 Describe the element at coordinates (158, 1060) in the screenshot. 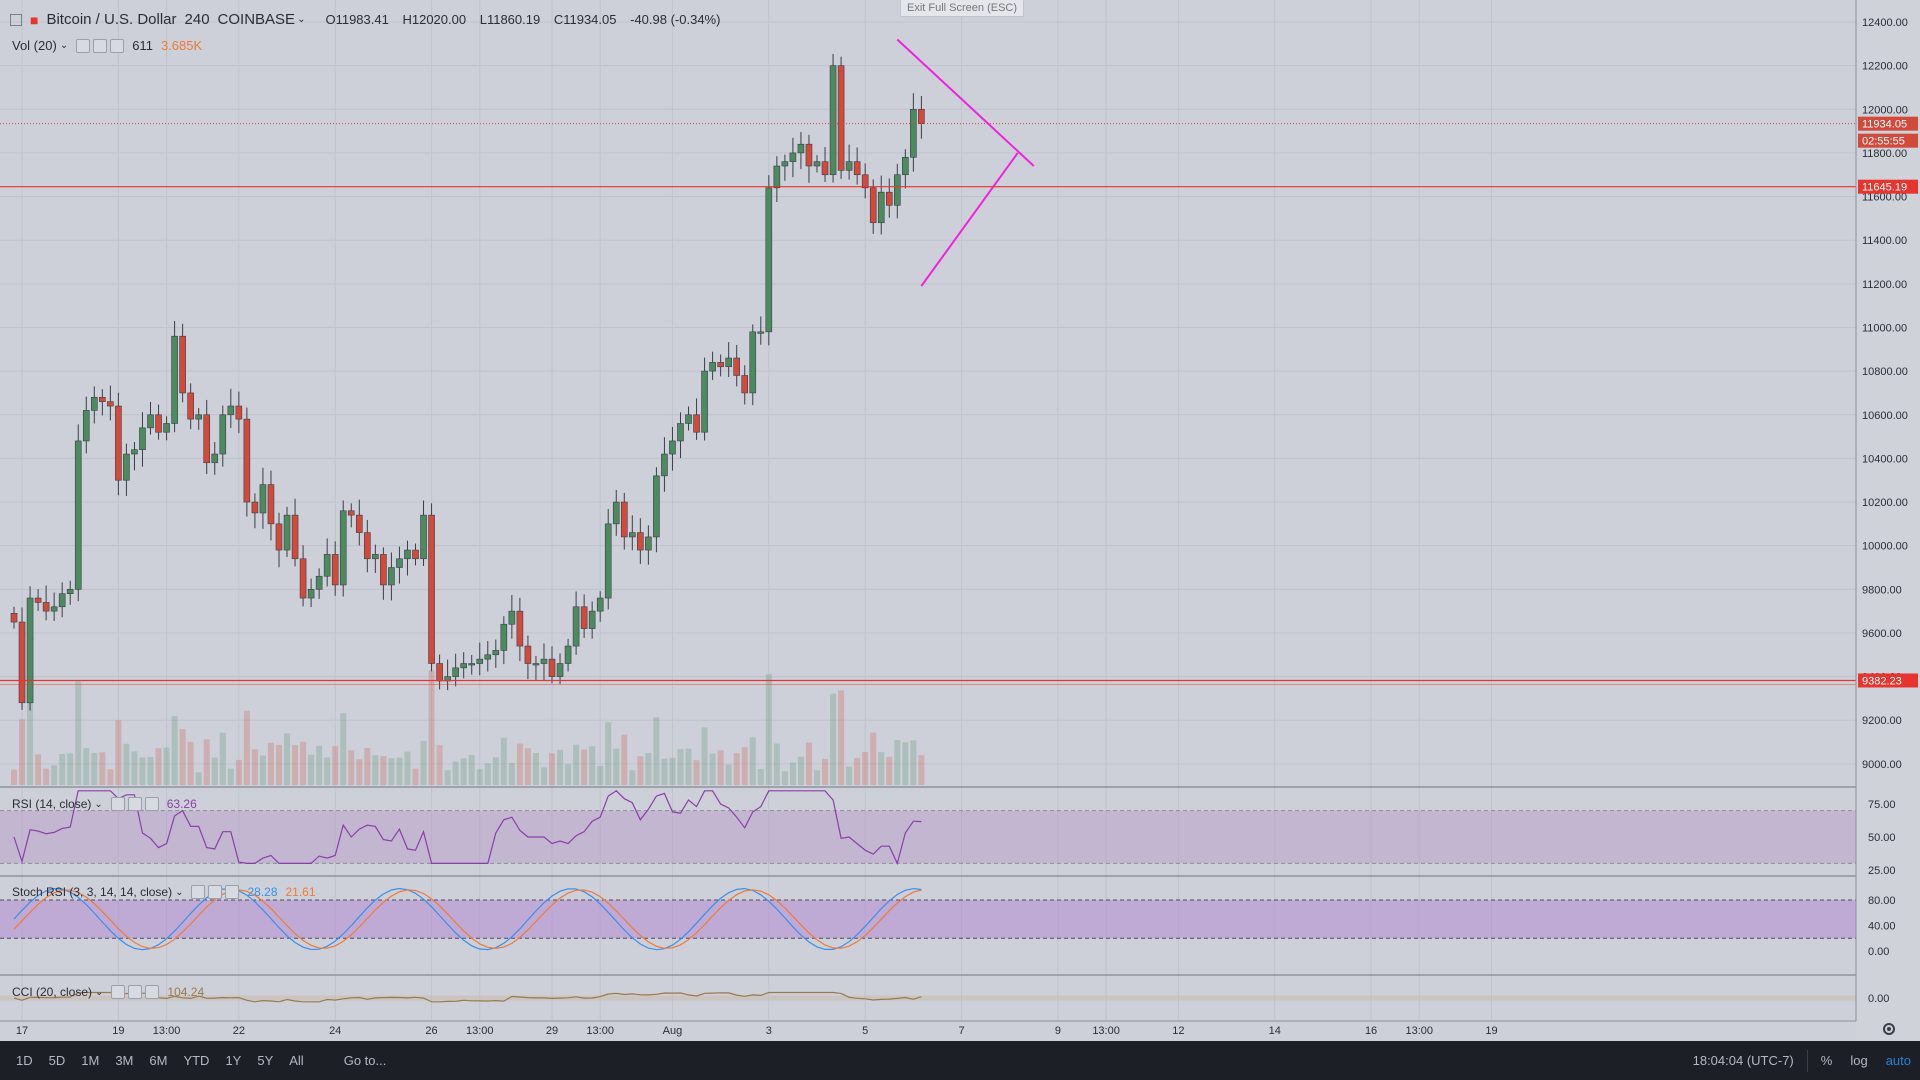

I see `range-6m-button: 6M` at that location.